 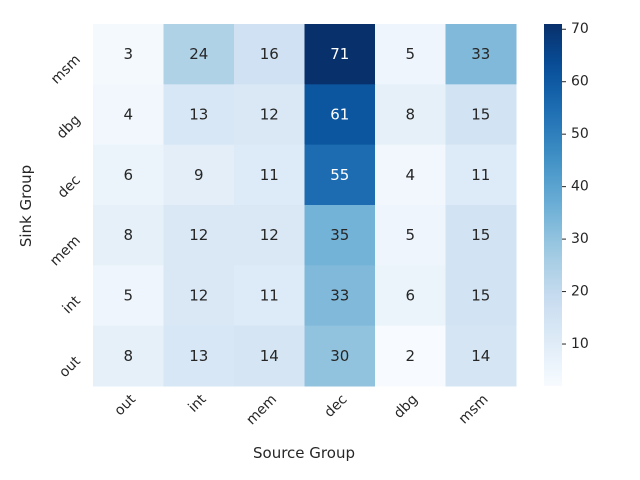 I want to click on heatmap-cell-value: 55, so click(x=339, y=175).